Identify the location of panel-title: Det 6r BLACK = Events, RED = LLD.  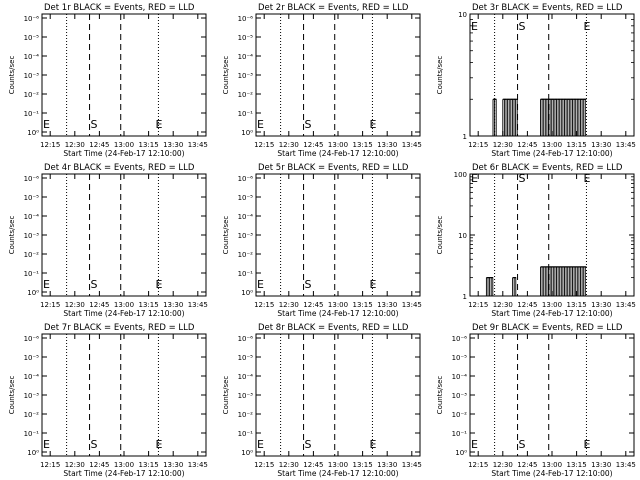
(547, 168).